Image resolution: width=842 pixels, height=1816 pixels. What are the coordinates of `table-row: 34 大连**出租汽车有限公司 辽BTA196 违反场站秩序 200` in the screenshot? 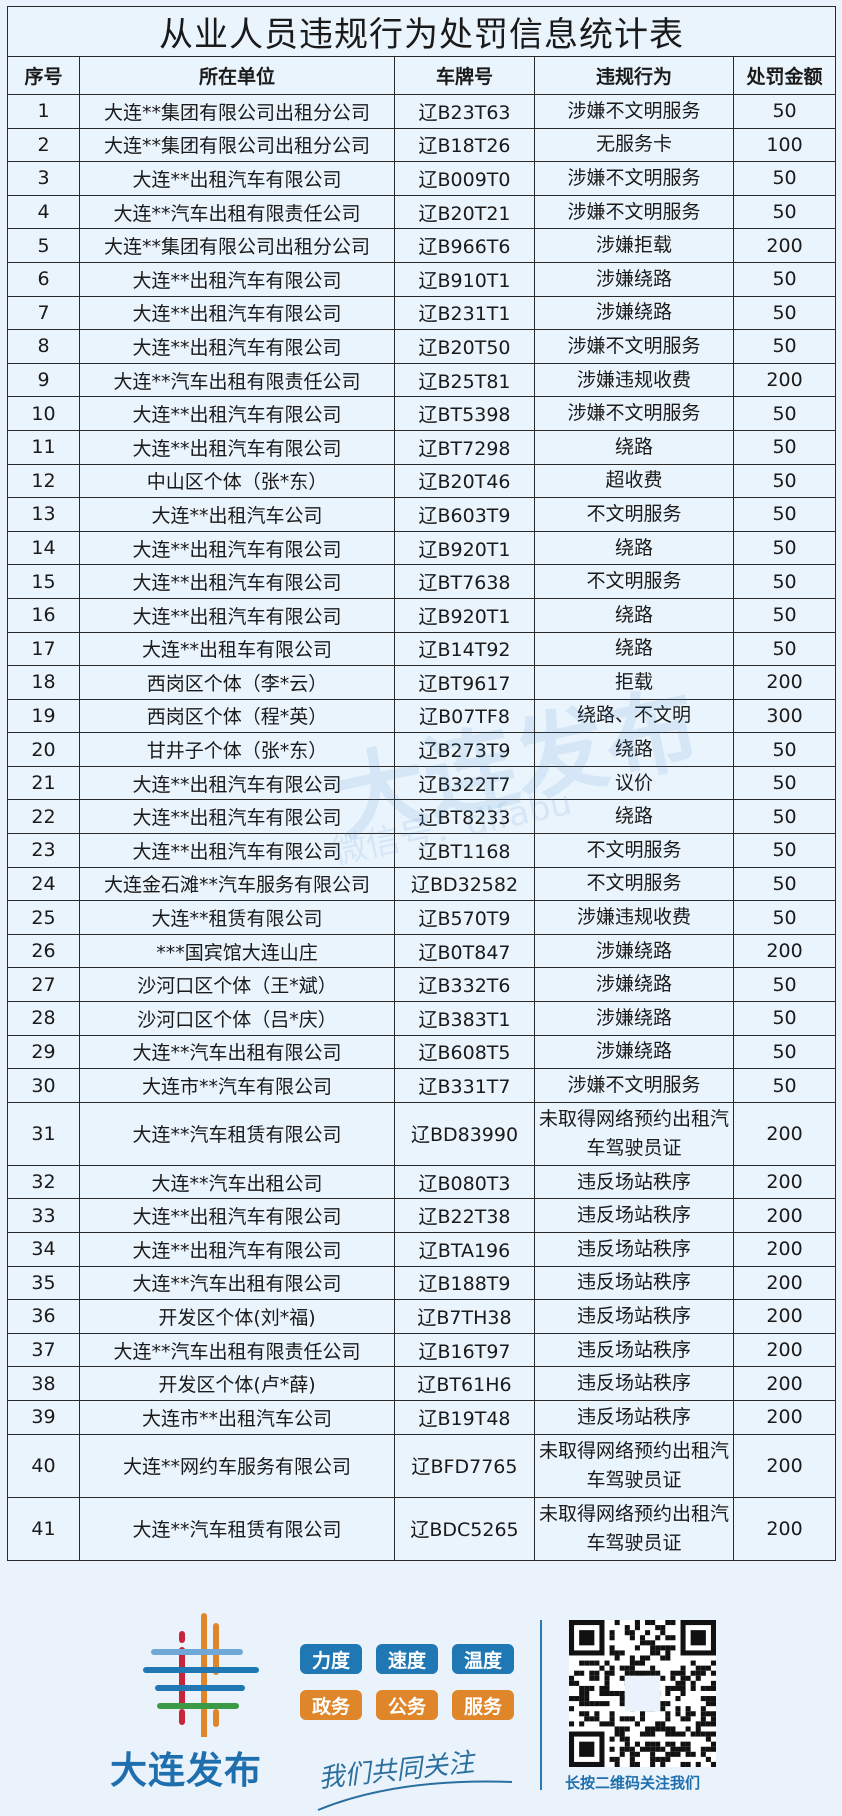 It's located at (422, 1249).